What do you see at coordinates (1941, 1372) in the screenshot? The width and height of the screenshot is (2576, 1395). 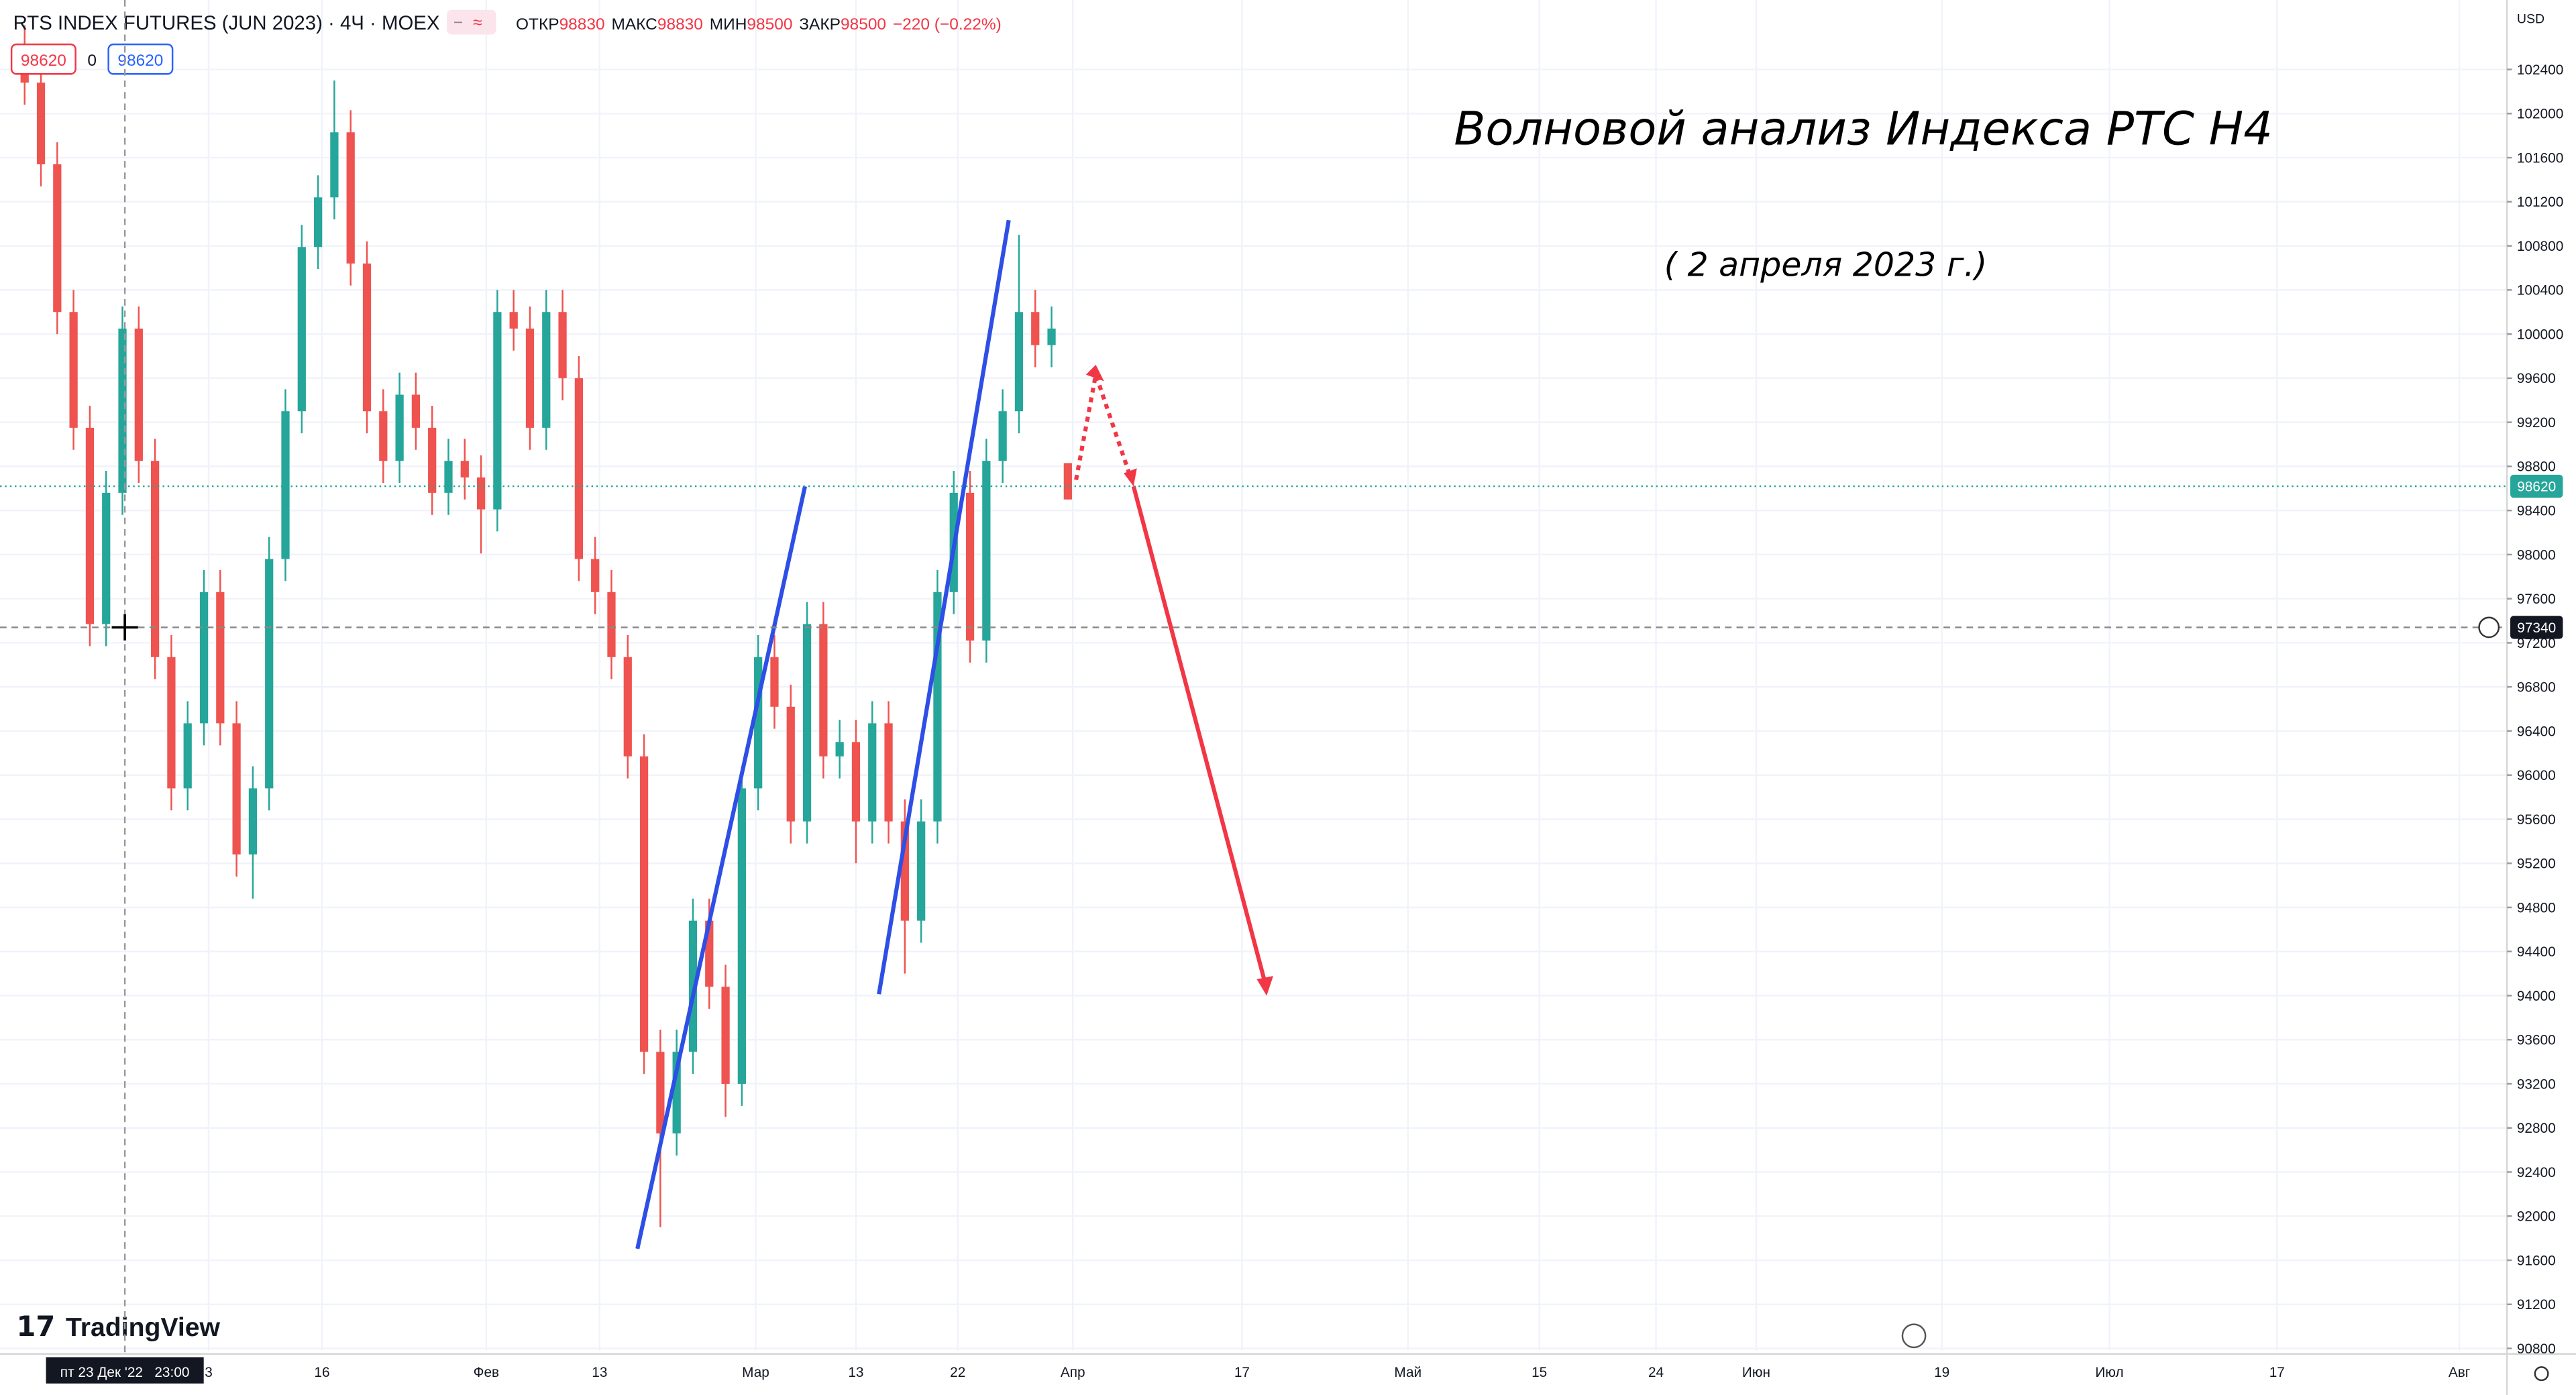 I see `x-tick-label: 19` at bounding box center [1941, 1372].